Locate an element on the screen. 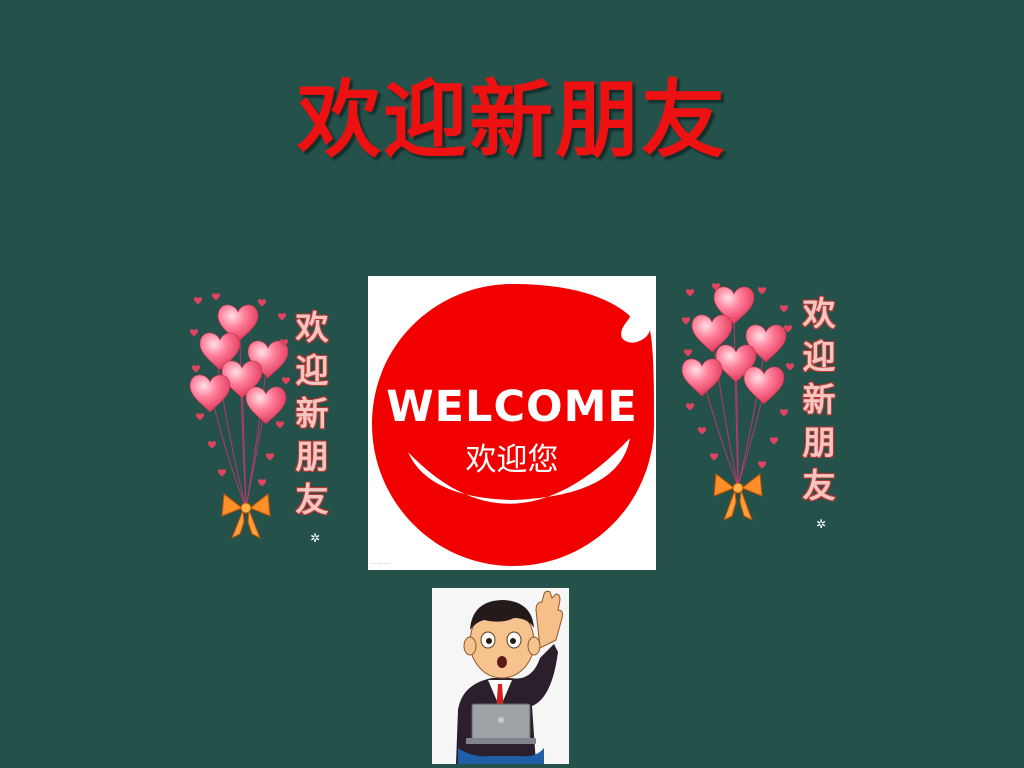  welcome-word: WELCOME is located at coordinates (512, 407).